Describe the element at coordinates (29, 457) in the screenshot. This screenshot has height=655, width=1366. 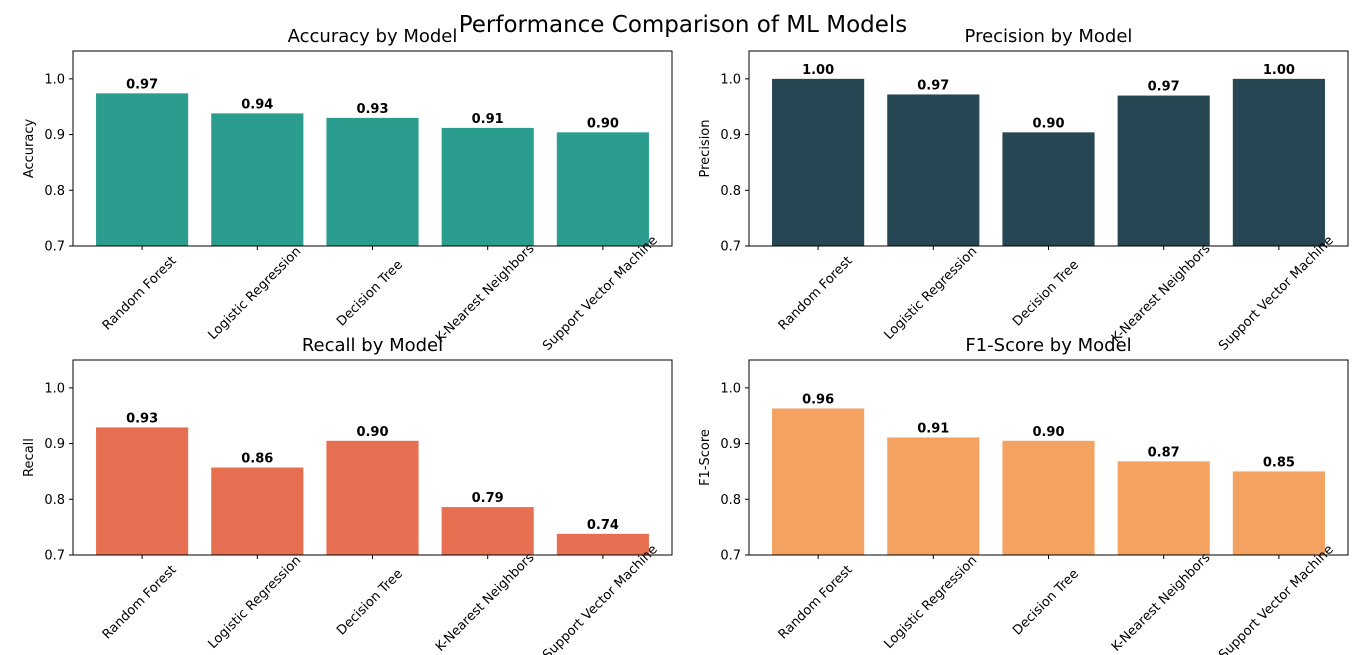
I see `y-axis-label: Recall` at that location.